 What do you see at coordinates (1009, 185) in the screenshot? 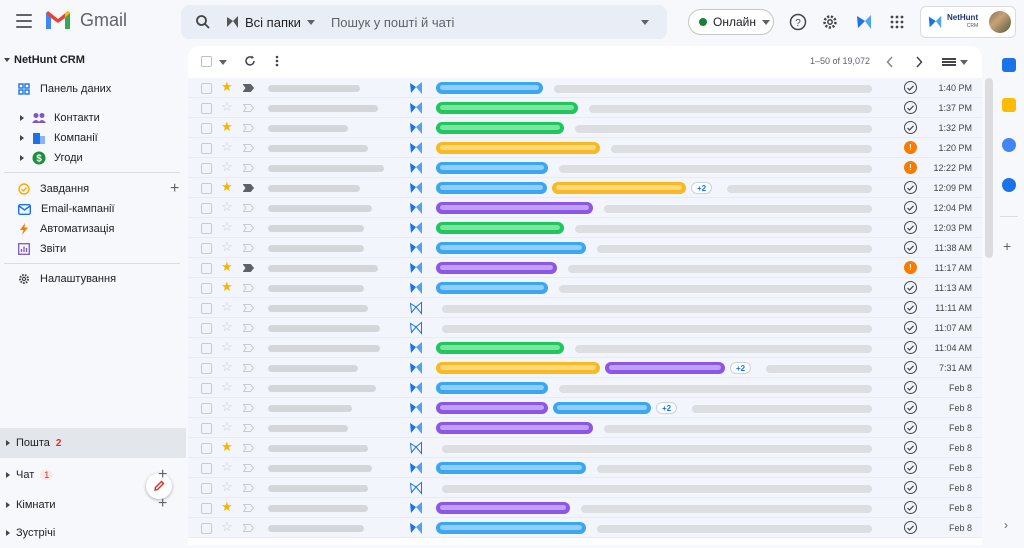
I see `contacts-app-icon` at bounding box center [1009, 185].